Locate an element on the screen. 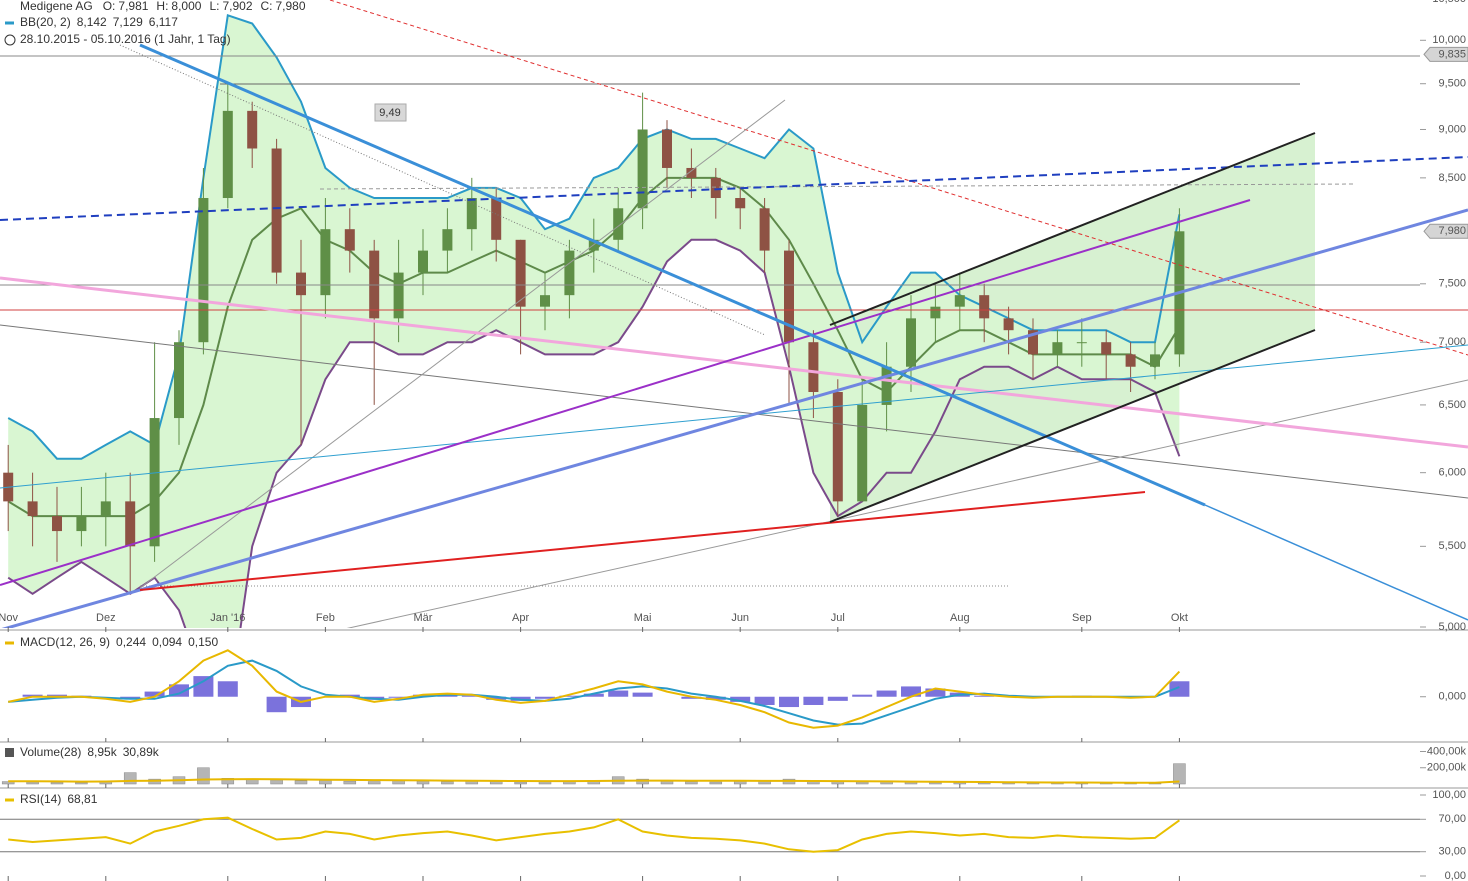 The width and height of the screenshot is (1468, 881). y-tick-label: 6,000 is located at coordinates (1452, 473).